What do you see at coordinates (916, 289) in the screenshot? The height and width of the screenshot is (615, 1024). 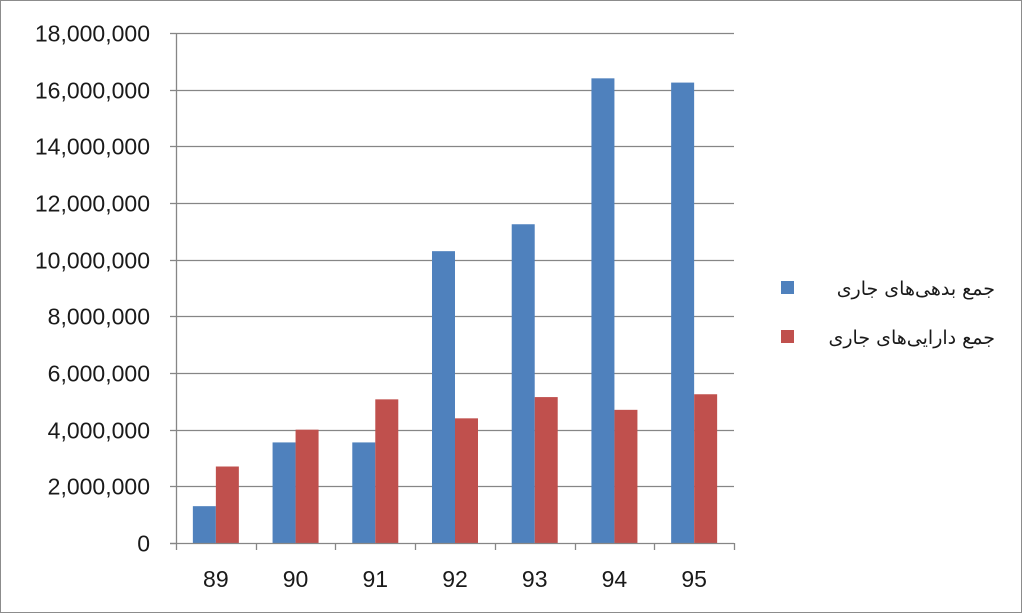 I see `legend-label: جمع بدهی‌های جاری` at bounding box center [916, 289].